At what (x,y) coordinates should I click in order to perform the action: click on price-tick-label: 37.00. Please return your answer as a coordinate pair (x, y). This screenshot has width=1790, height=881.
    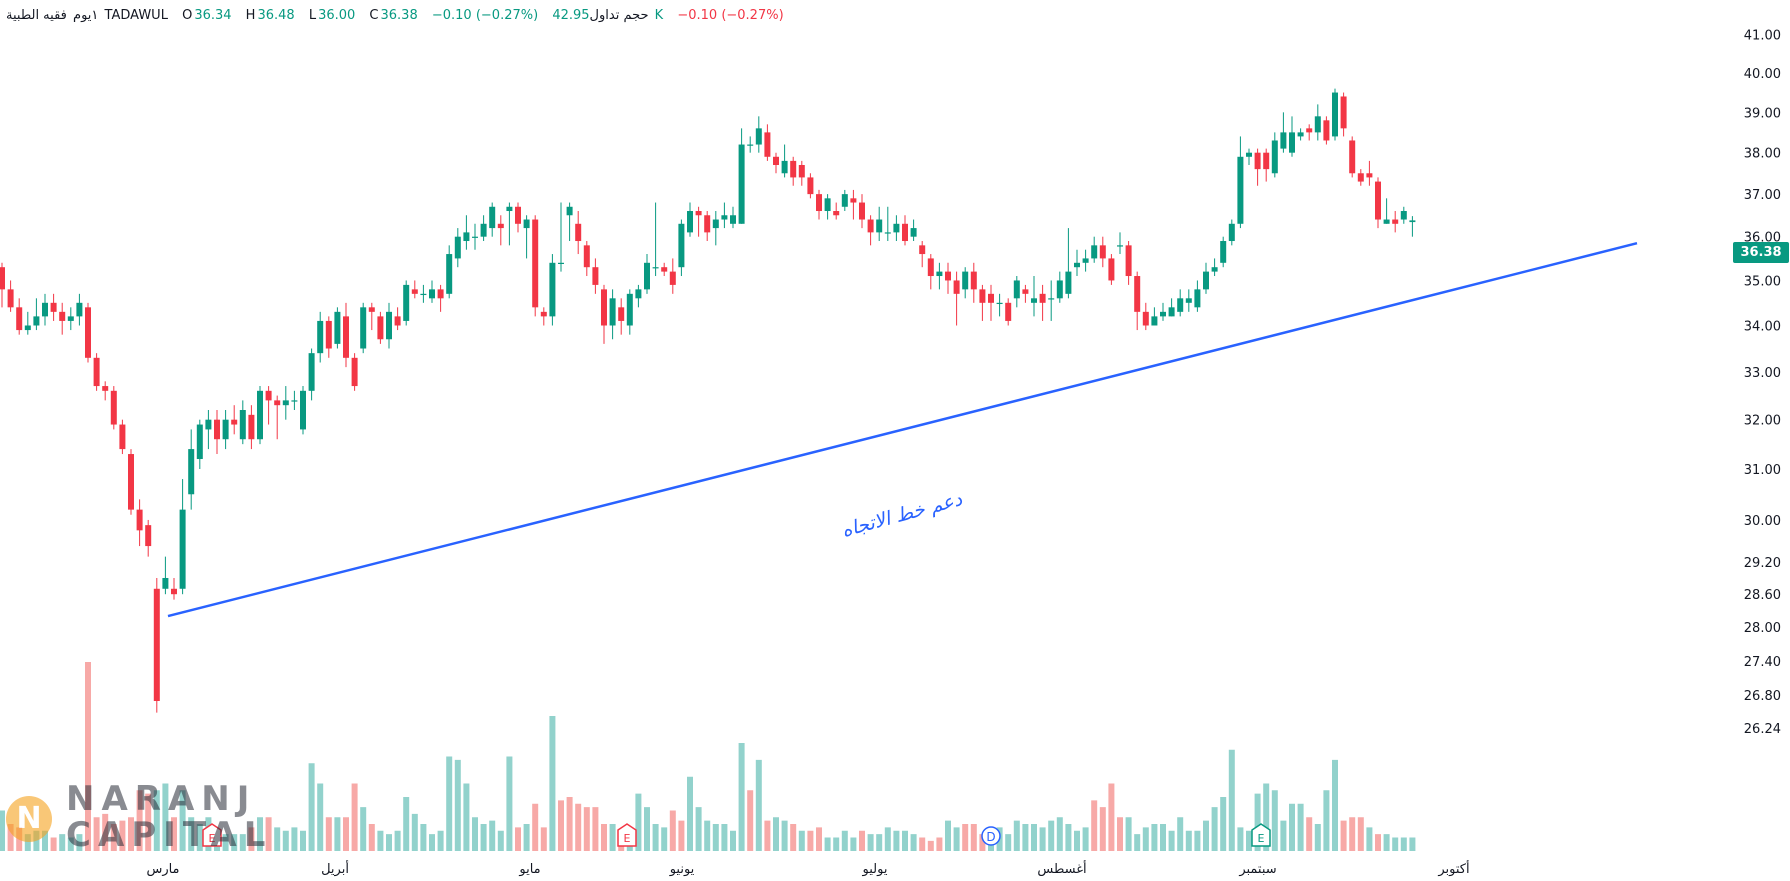
    Looking at the image, I should click on (1762, 195).